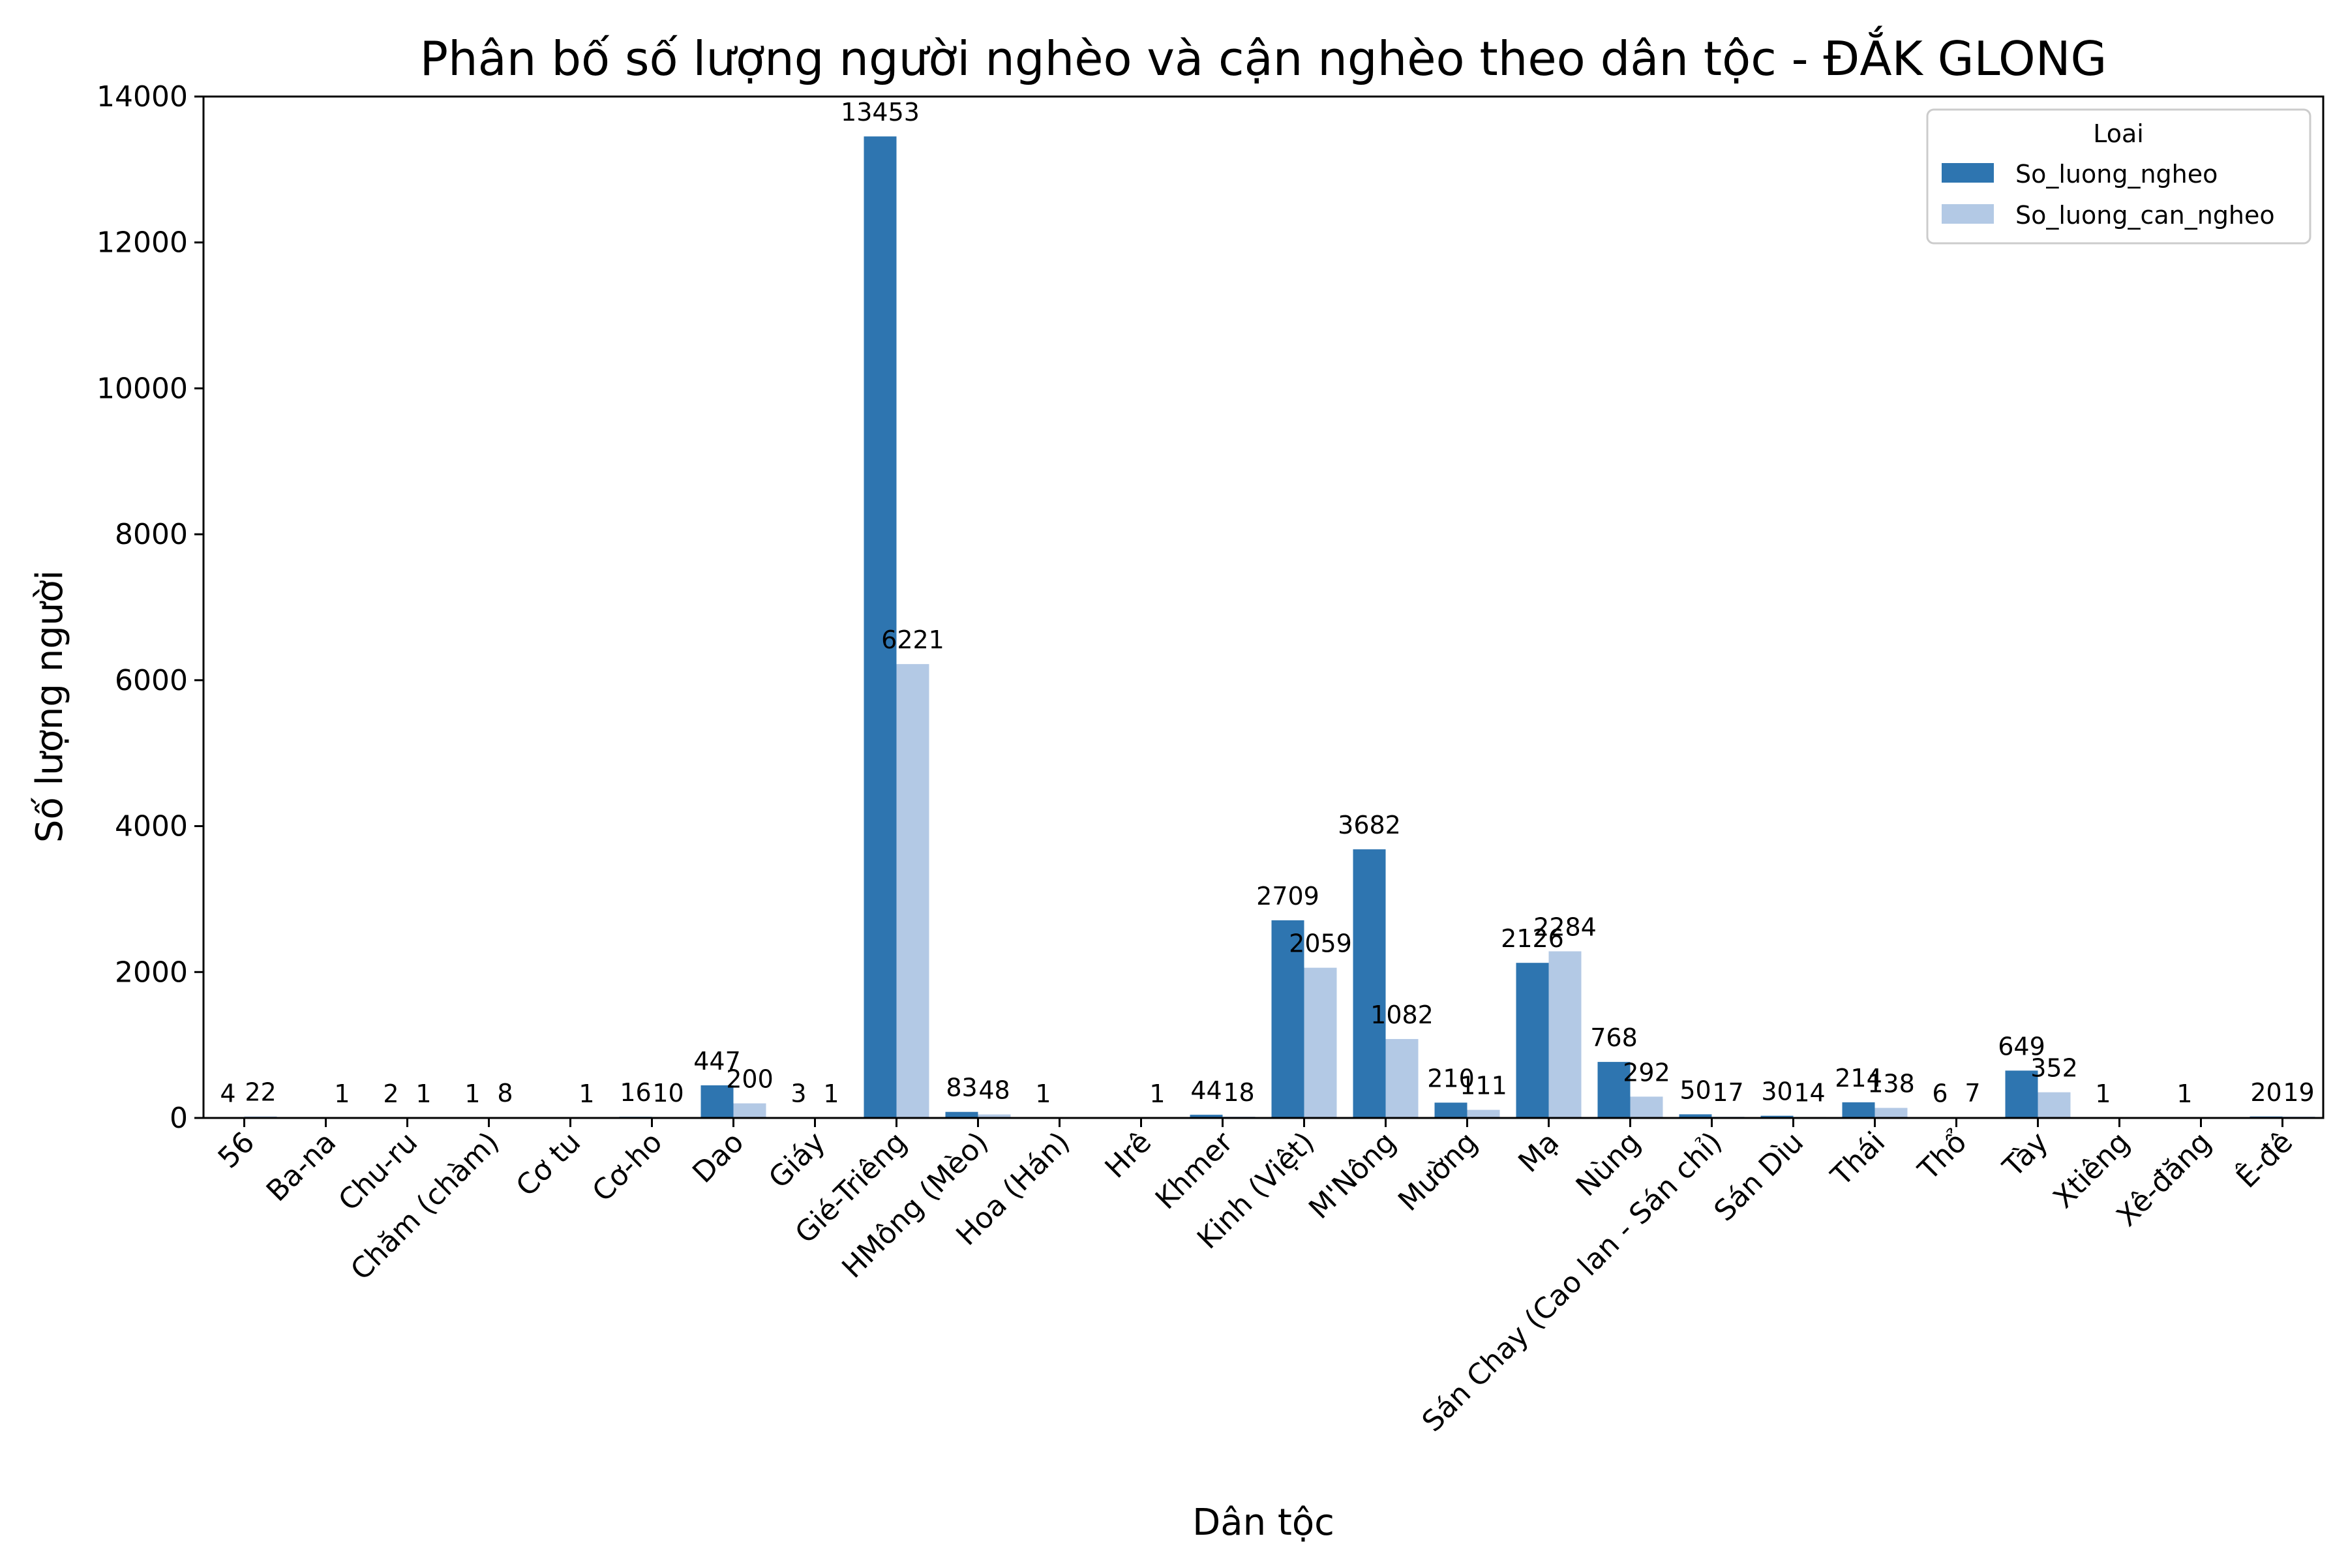 This screenshot has width=2348, height=1568. Describe the element at coordinates (1776, 1092) in the screenshot. I see `bar-value-label: 30` at that location.